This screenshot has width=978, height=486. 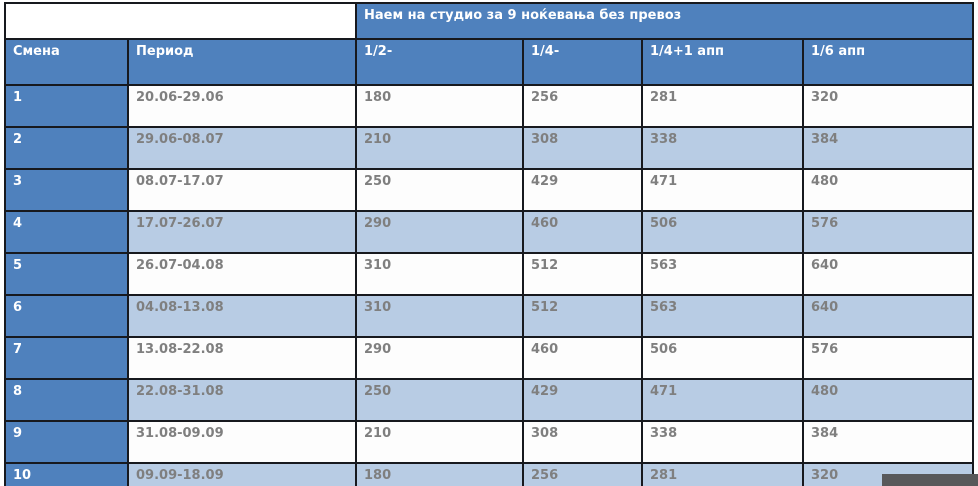 I want to click on banner-spacer, so click(x=180, y=21).